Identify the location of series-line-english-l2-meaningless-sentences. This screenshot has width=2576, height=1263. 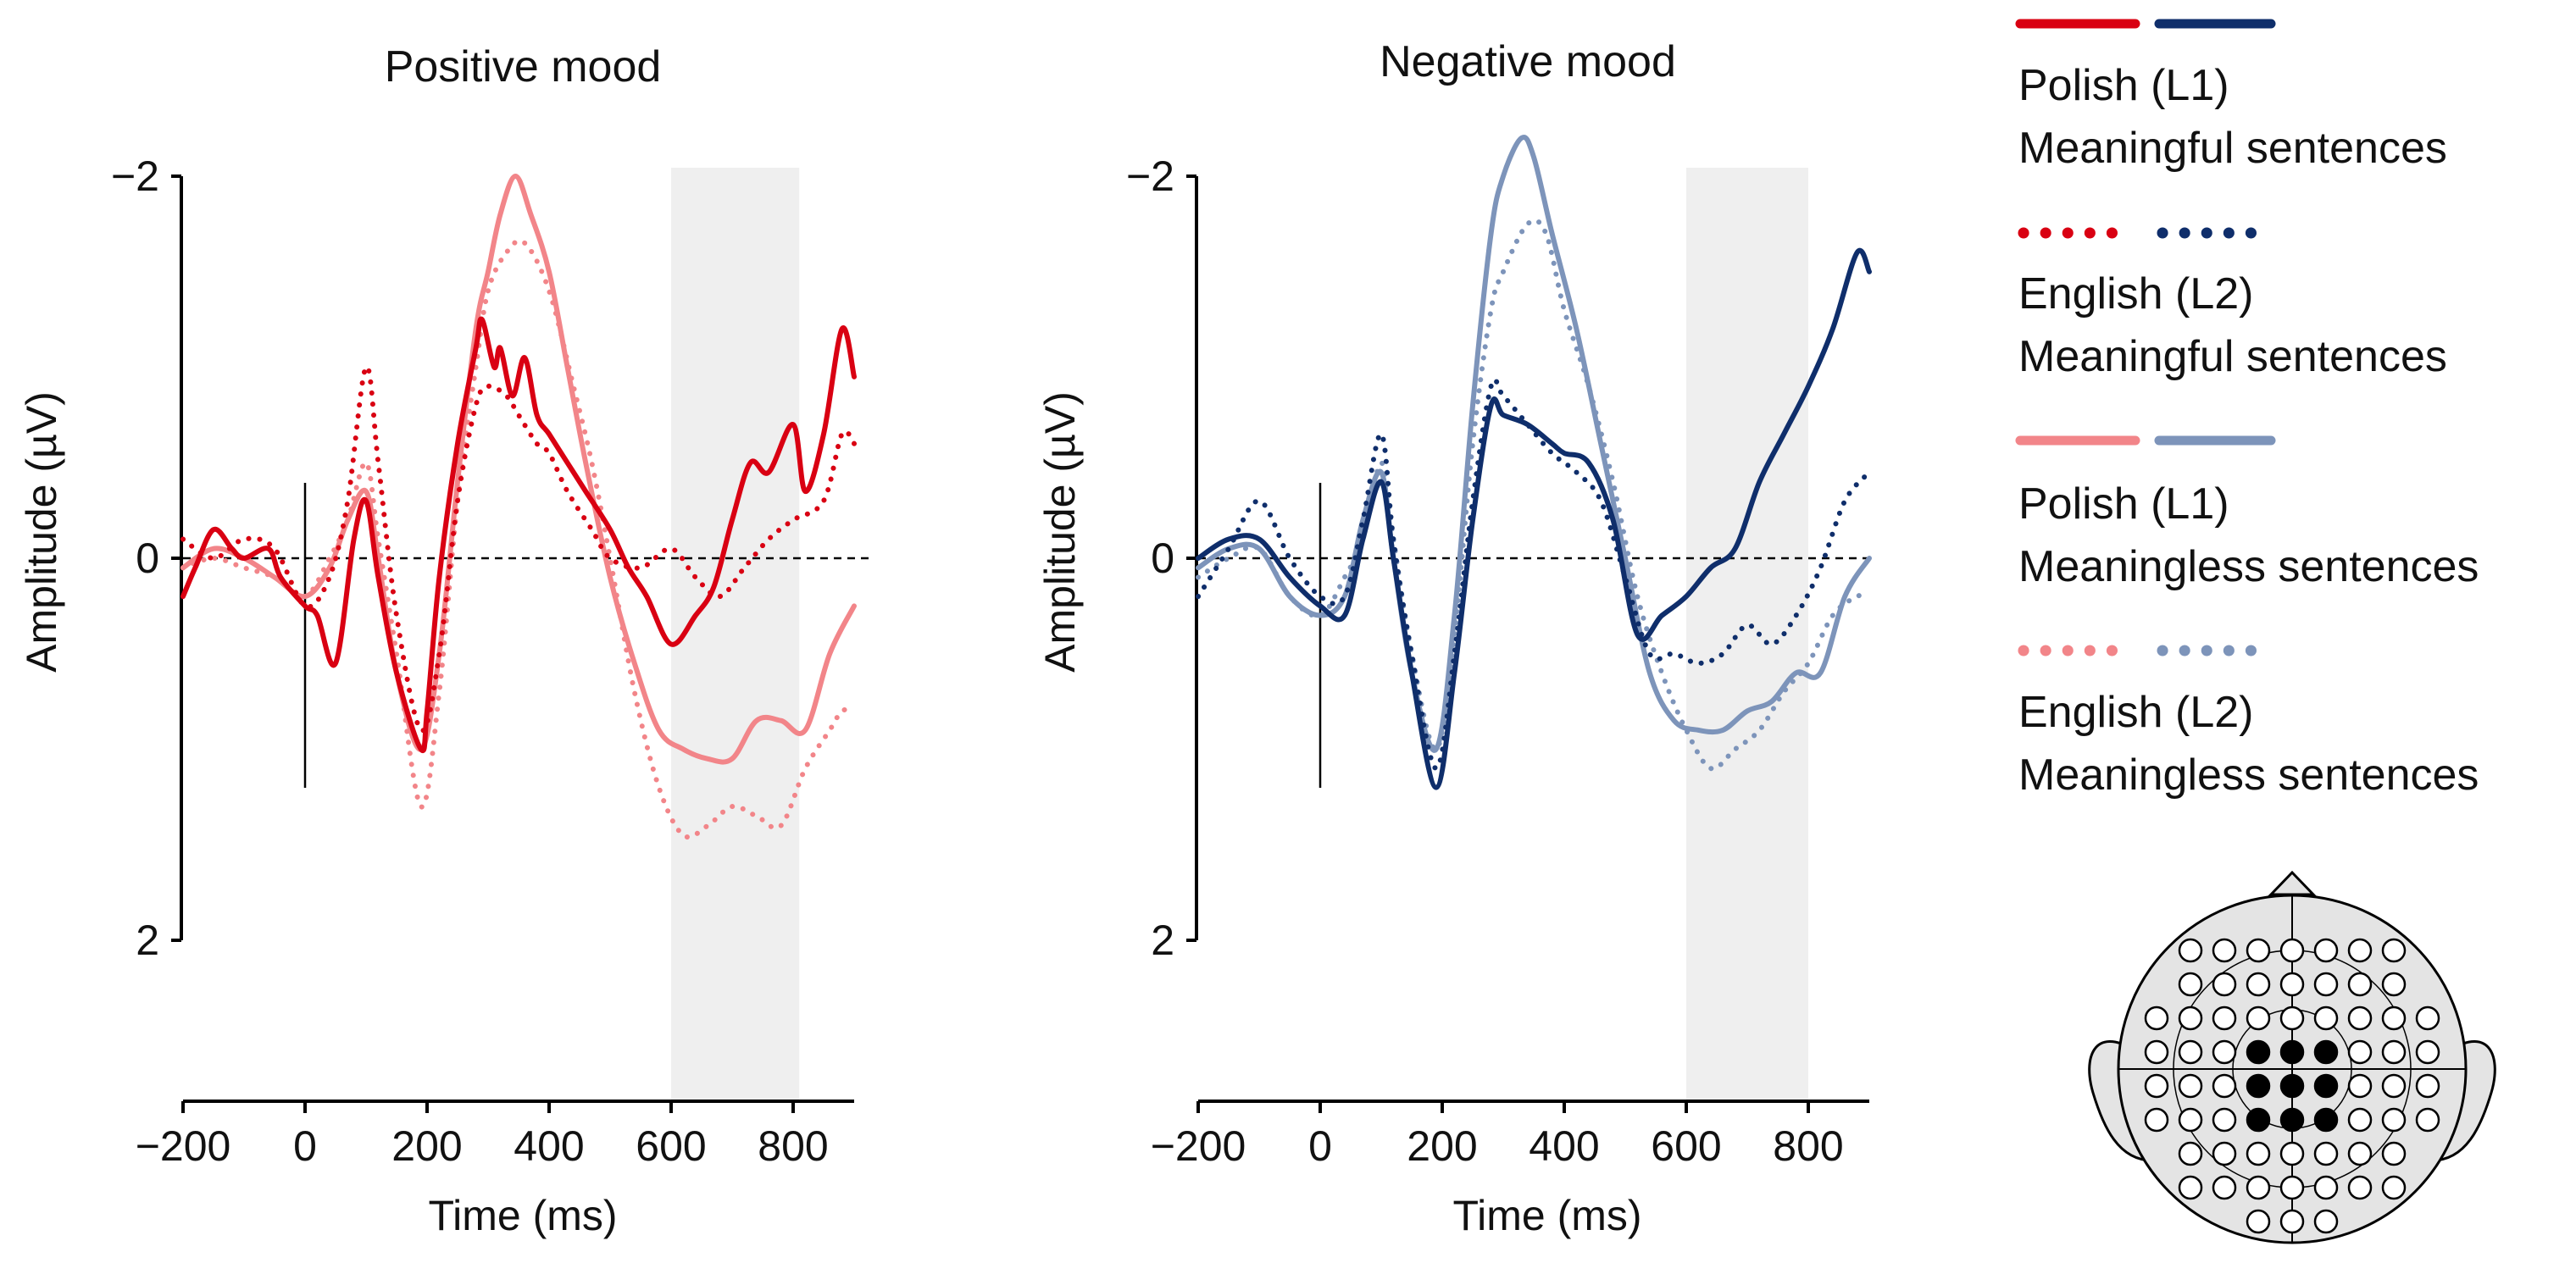
(1534, 495).